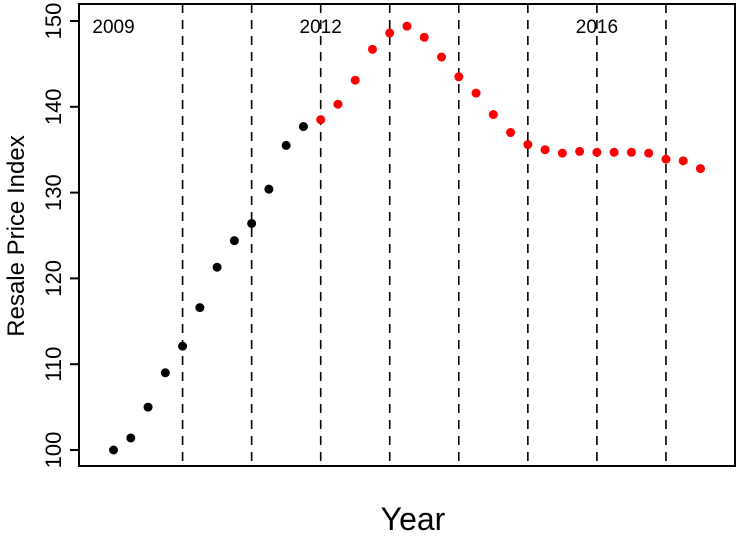 The height and width of the screenshot is (543, 740). I want to click on y-tick-label: 130, so click(53, 192).